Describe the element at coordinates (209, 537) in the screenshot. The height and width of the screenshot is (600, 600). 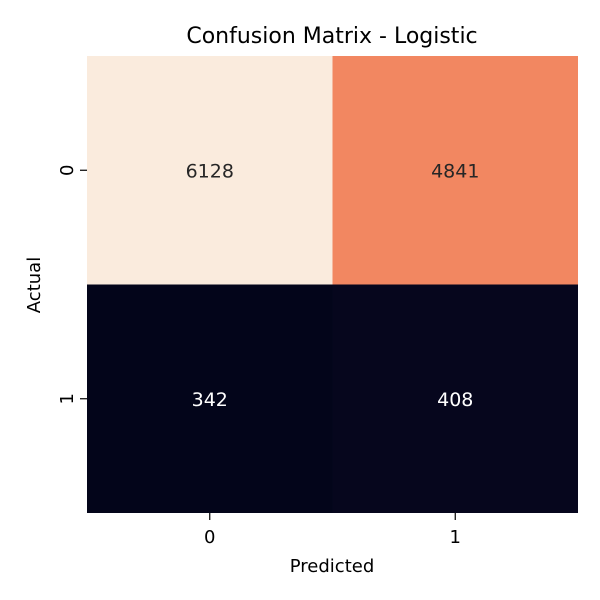
I see `x-tick-label-0: 0` at that location.